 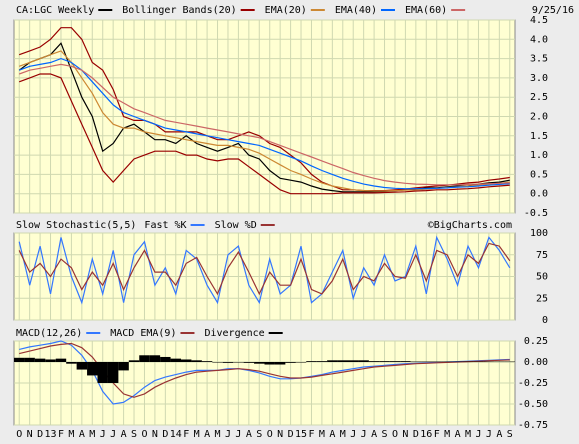 What do you see at coordinates (553, 10) in the screenshot?
I see `date-label: 9/25/16` at bounding box center [553, 10].